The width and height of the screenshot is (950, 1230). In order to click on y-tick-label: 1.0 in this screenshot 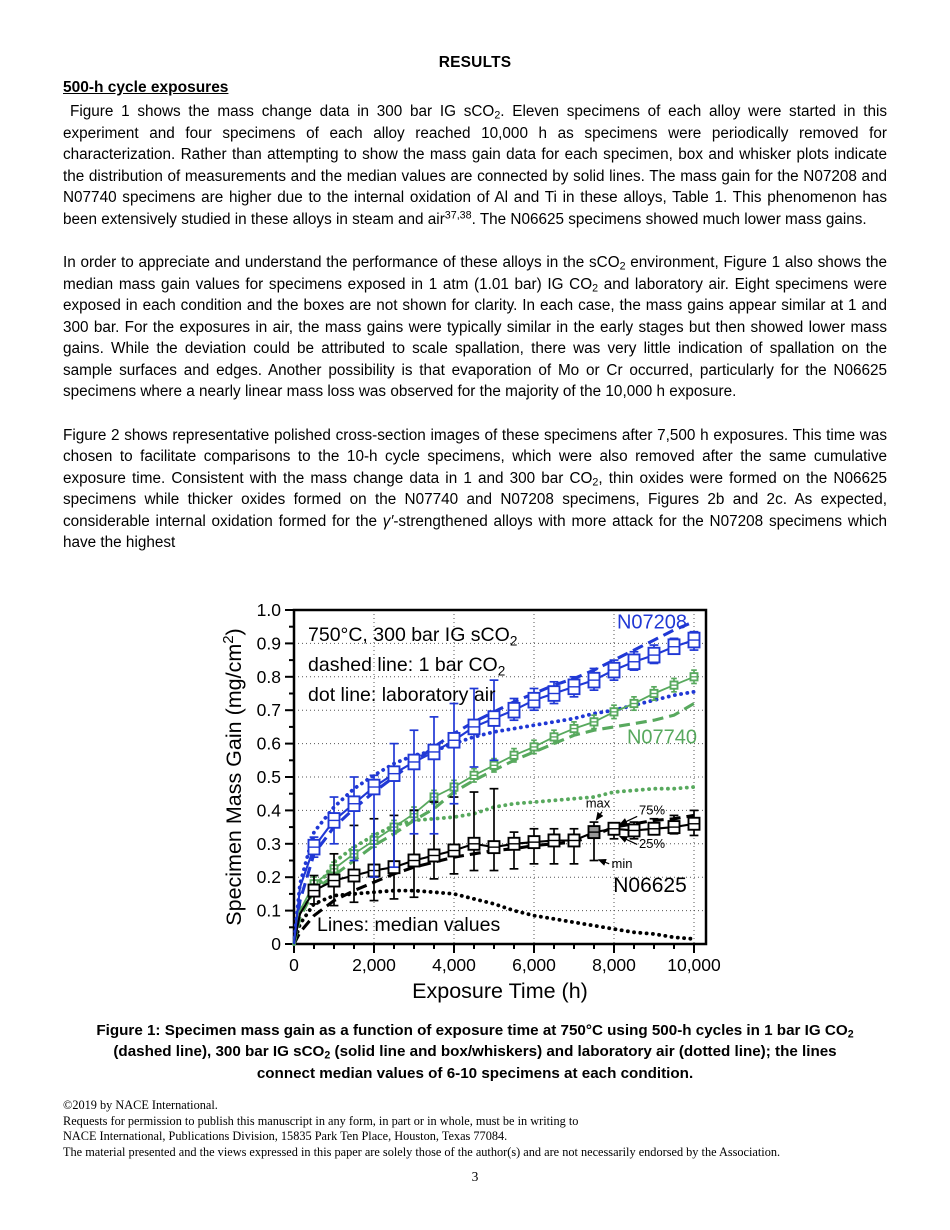, I will do `click(269, 610)`.